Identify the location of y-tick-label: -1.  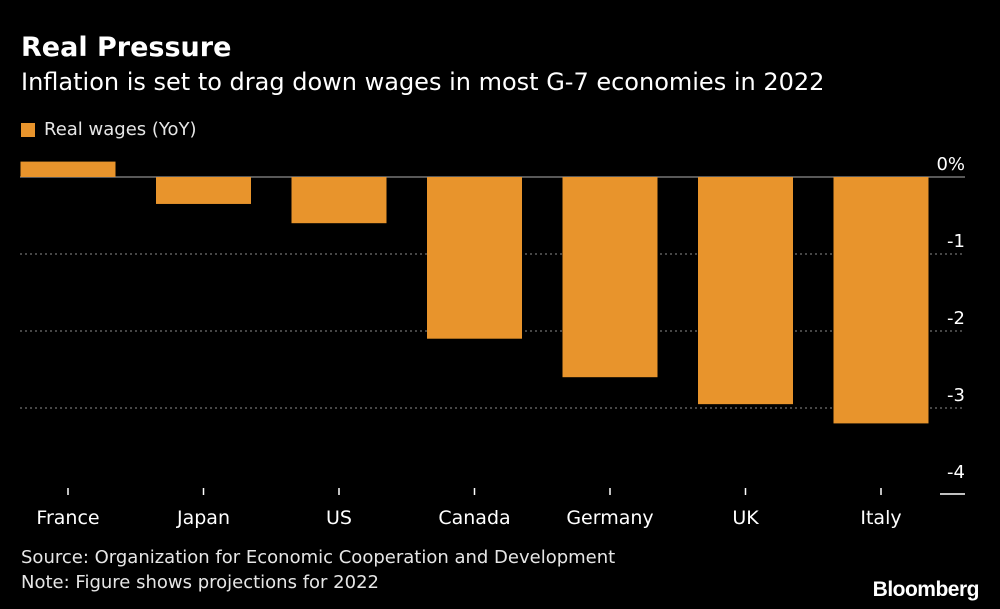
(956, 241).